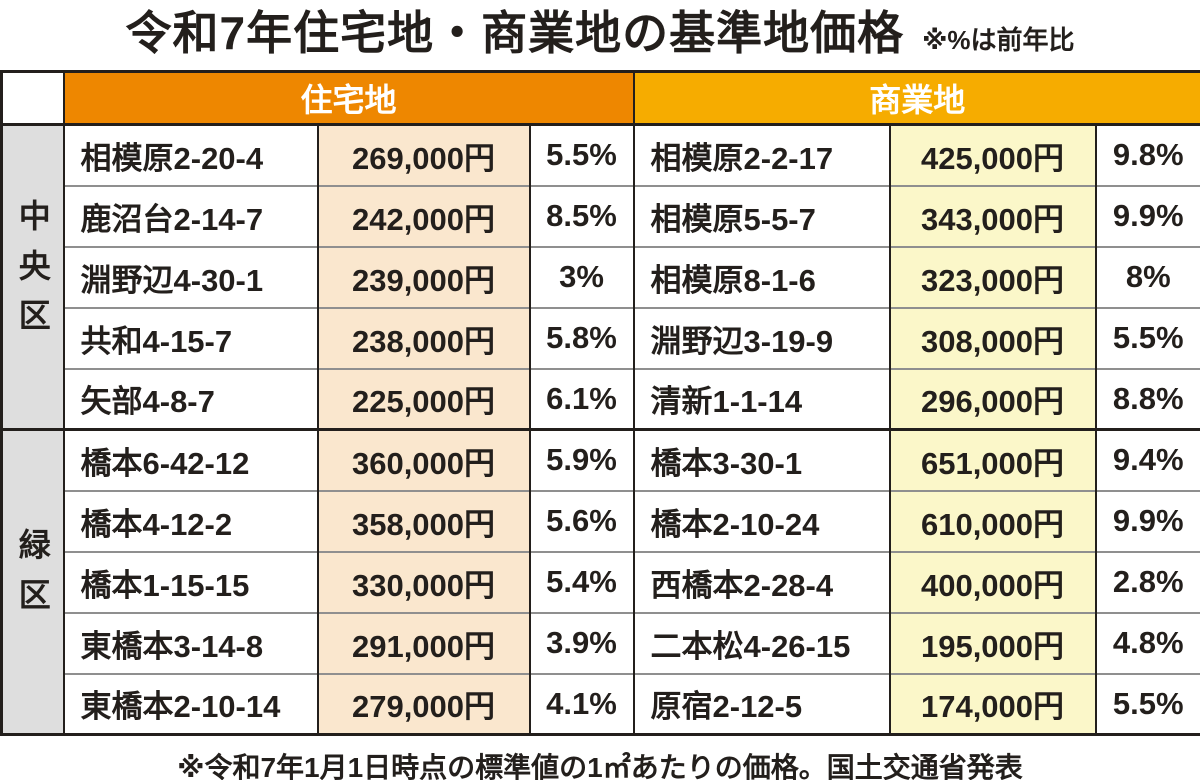 The width and height of the screenshot is (1200, 780). What do you see at coordinates (1147, 154) in the screenshot?
I see `com-change-cell: 9.8%` at bounding box center [1147, 154].